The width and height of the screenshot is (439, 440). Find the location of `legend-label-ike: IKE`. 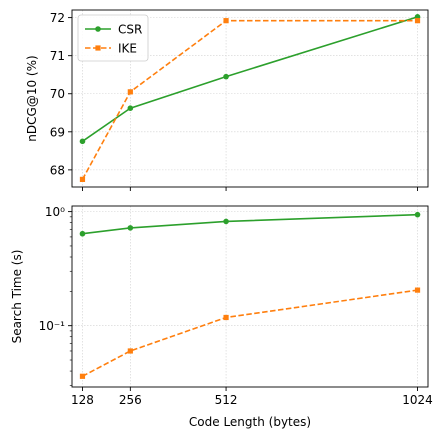

legend-label-ike: IKE is located at coordinates (127, 49).